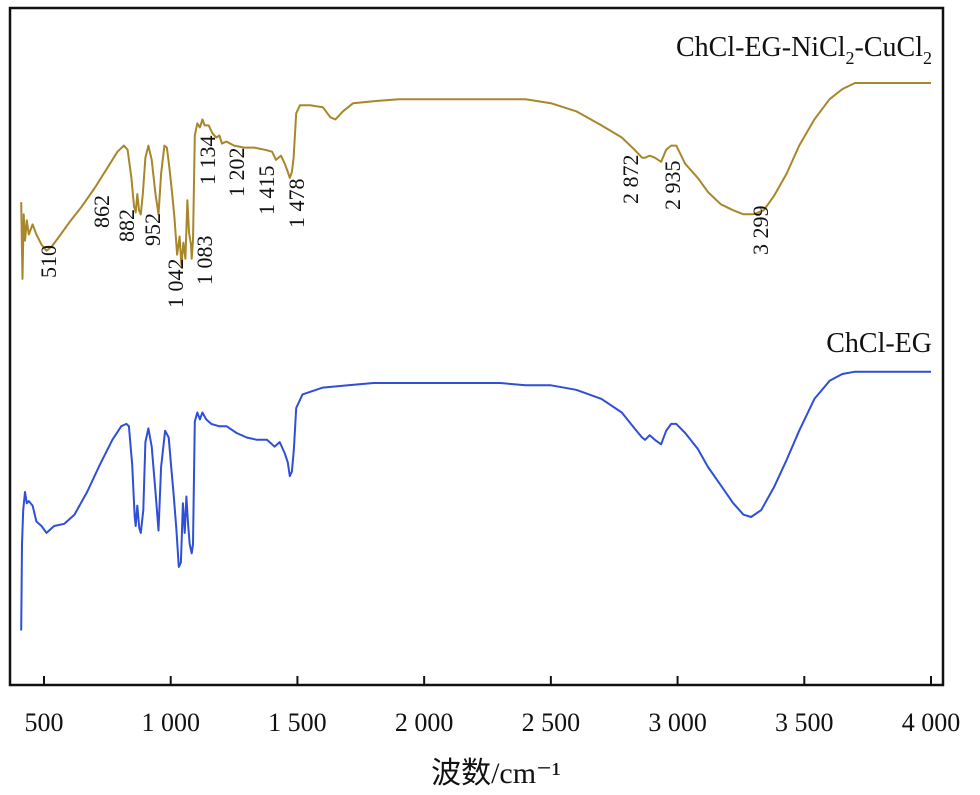 This screenshot has height=795, width=980. What do you see at coordinates (204, 261) in the screenshot?
I see `peak-label: 1 083` at bounding box center [204, 261].